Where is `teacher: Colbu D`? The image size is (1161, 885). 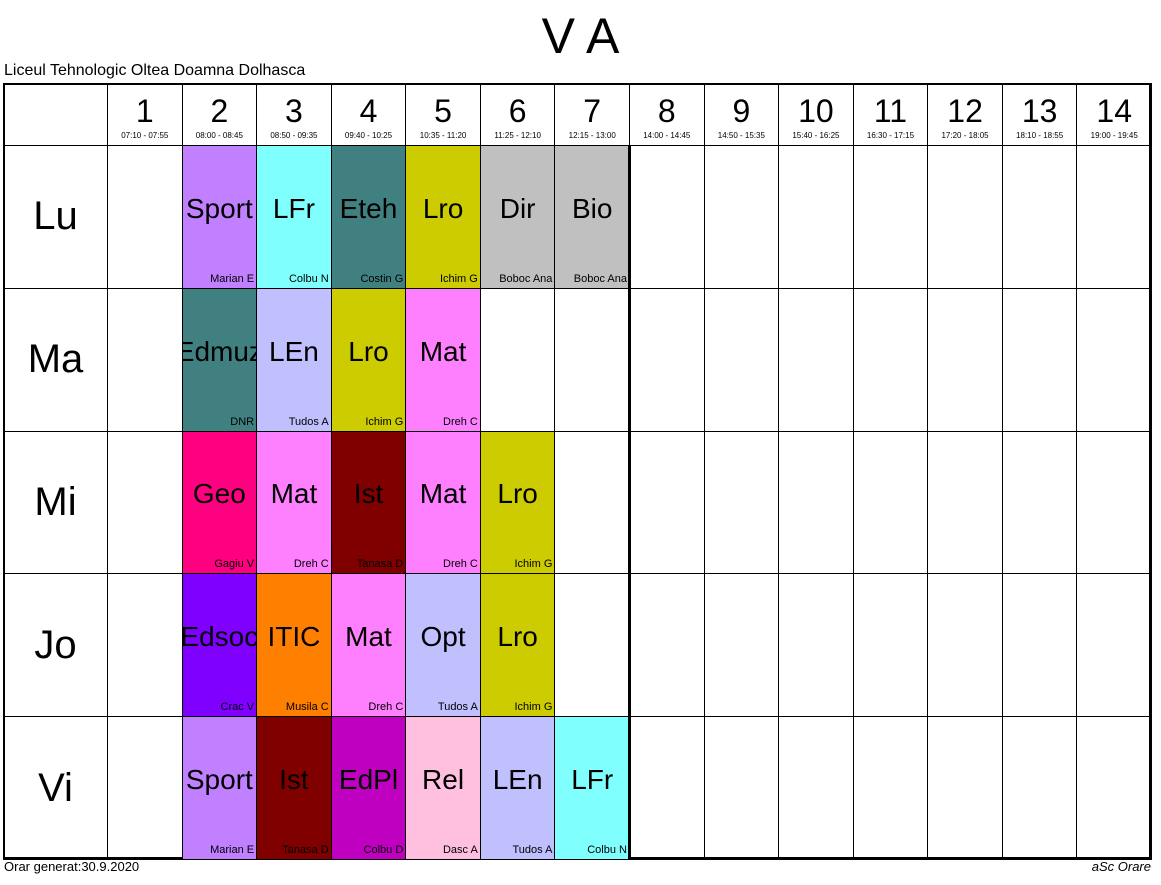 teacher: Colbu D is located at coordinates (383, 849).